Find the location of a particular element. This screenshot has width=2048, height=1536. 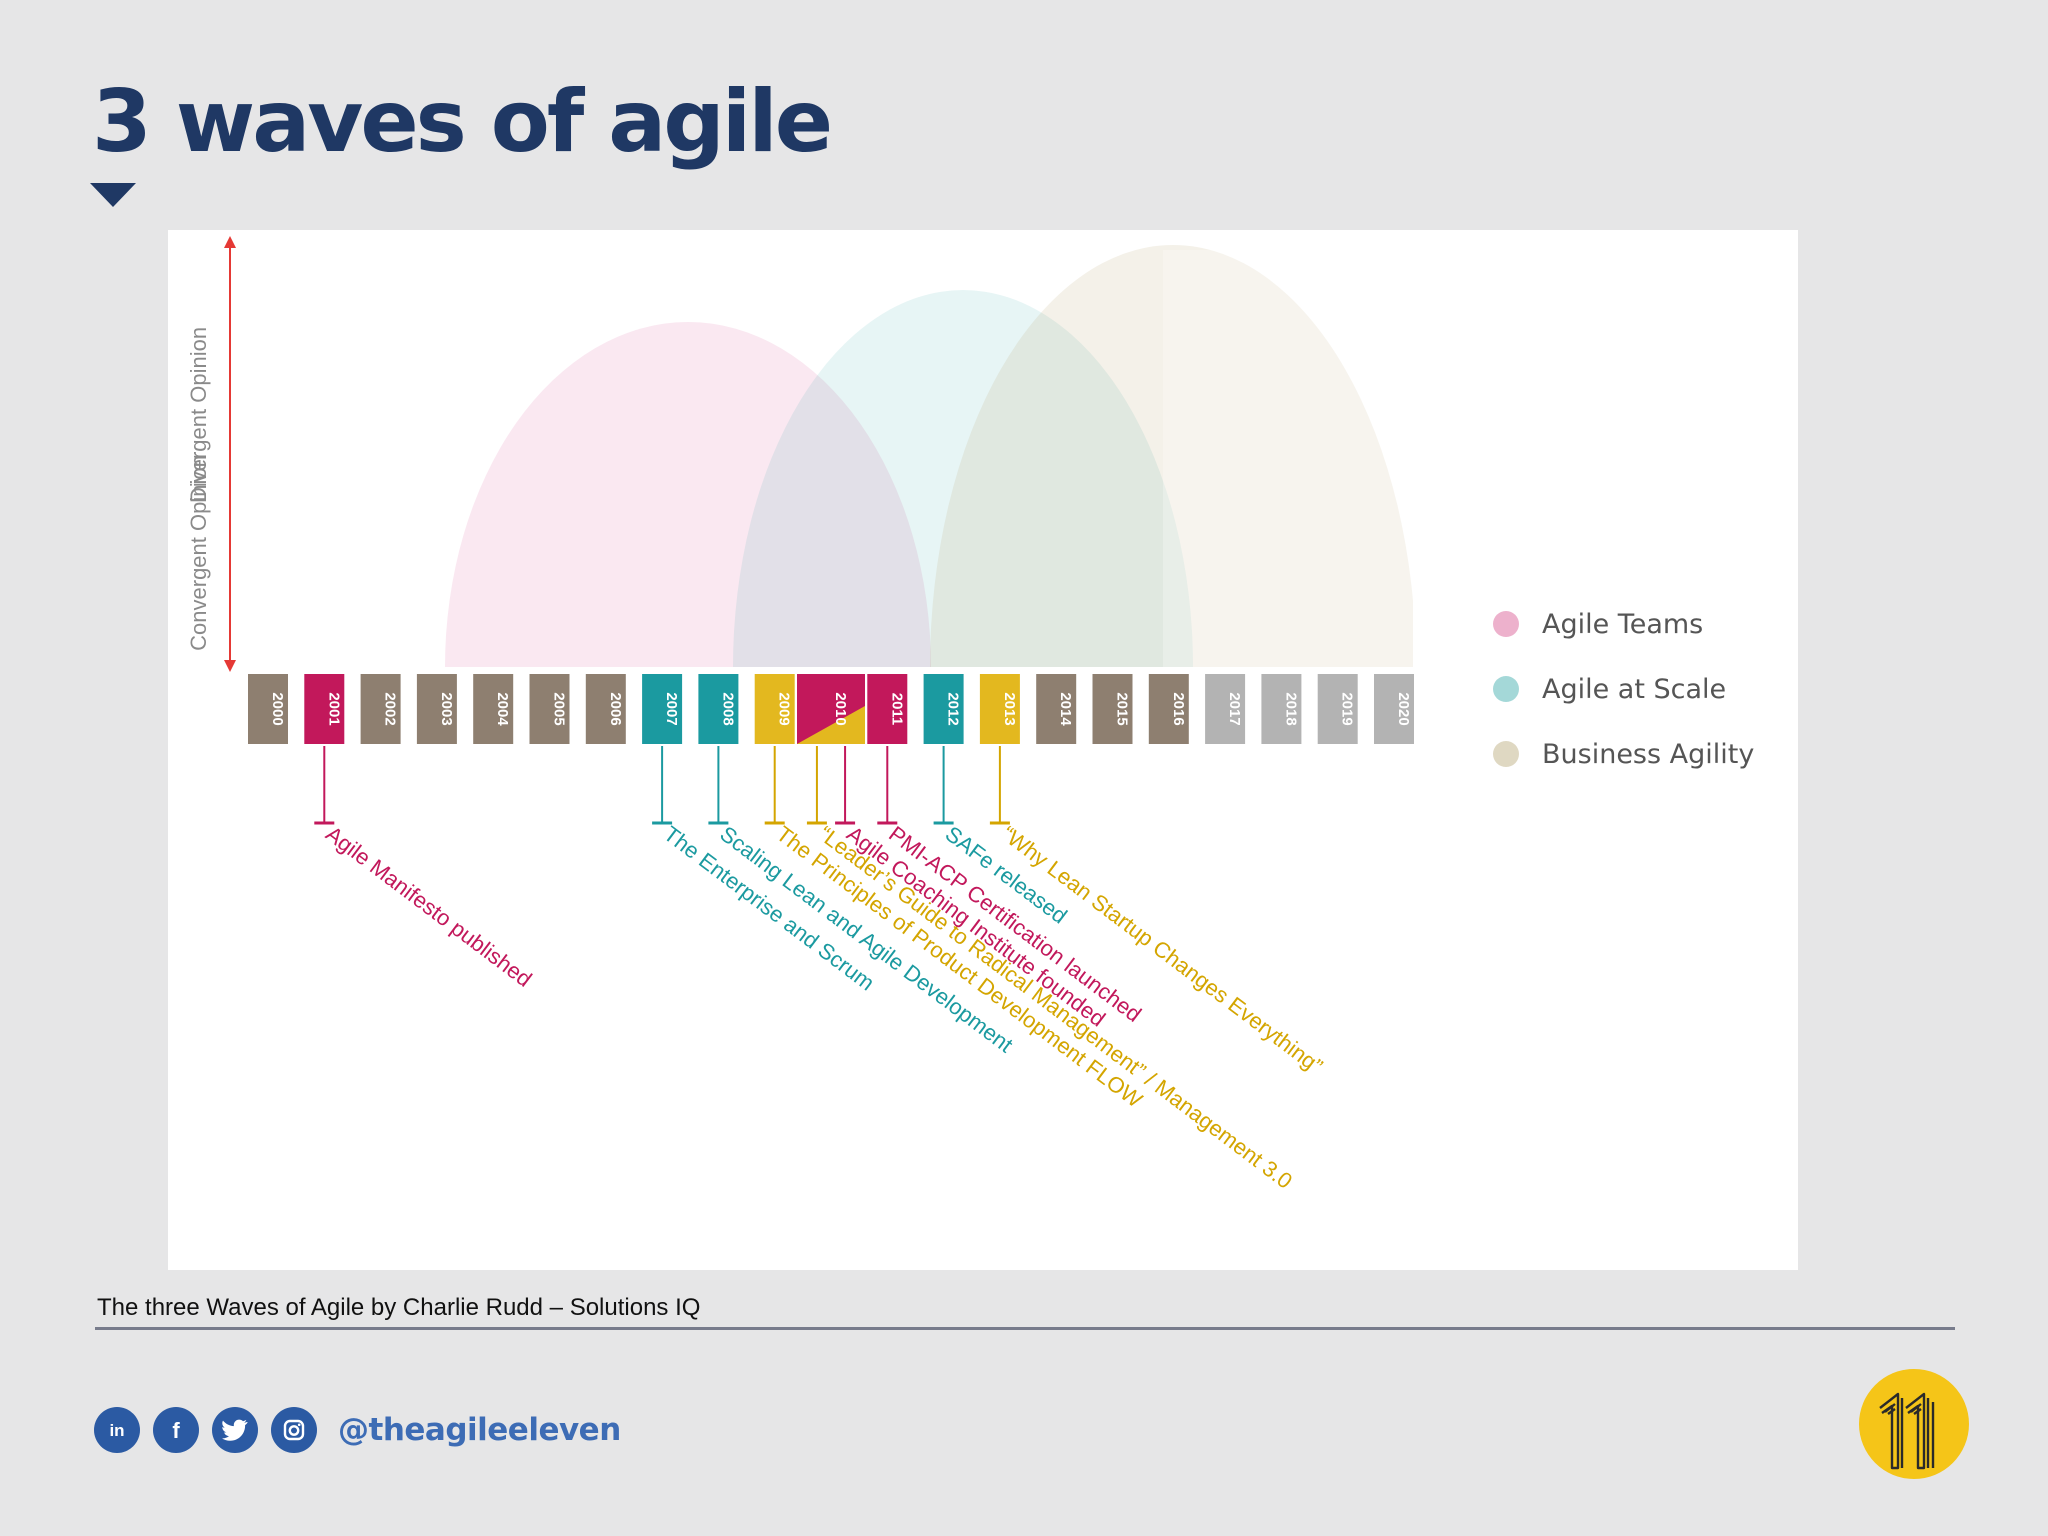

svg-text: 2015 is located at coordinates (1122, 708).